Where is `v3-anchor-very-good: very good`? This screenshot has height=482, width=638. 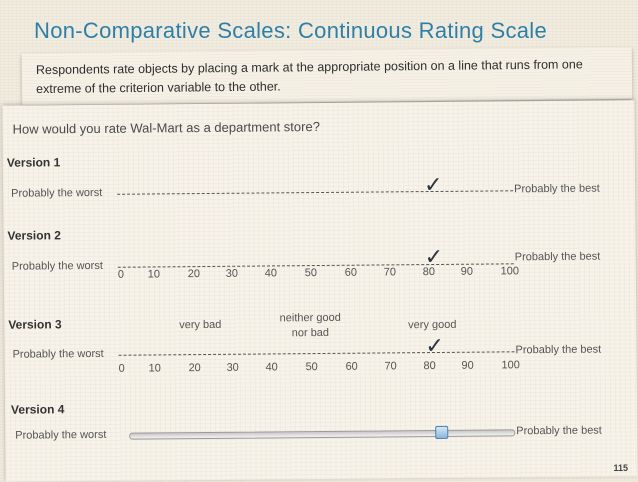 v3-anchor-very-good: very good is located at coordinates (432, 325).